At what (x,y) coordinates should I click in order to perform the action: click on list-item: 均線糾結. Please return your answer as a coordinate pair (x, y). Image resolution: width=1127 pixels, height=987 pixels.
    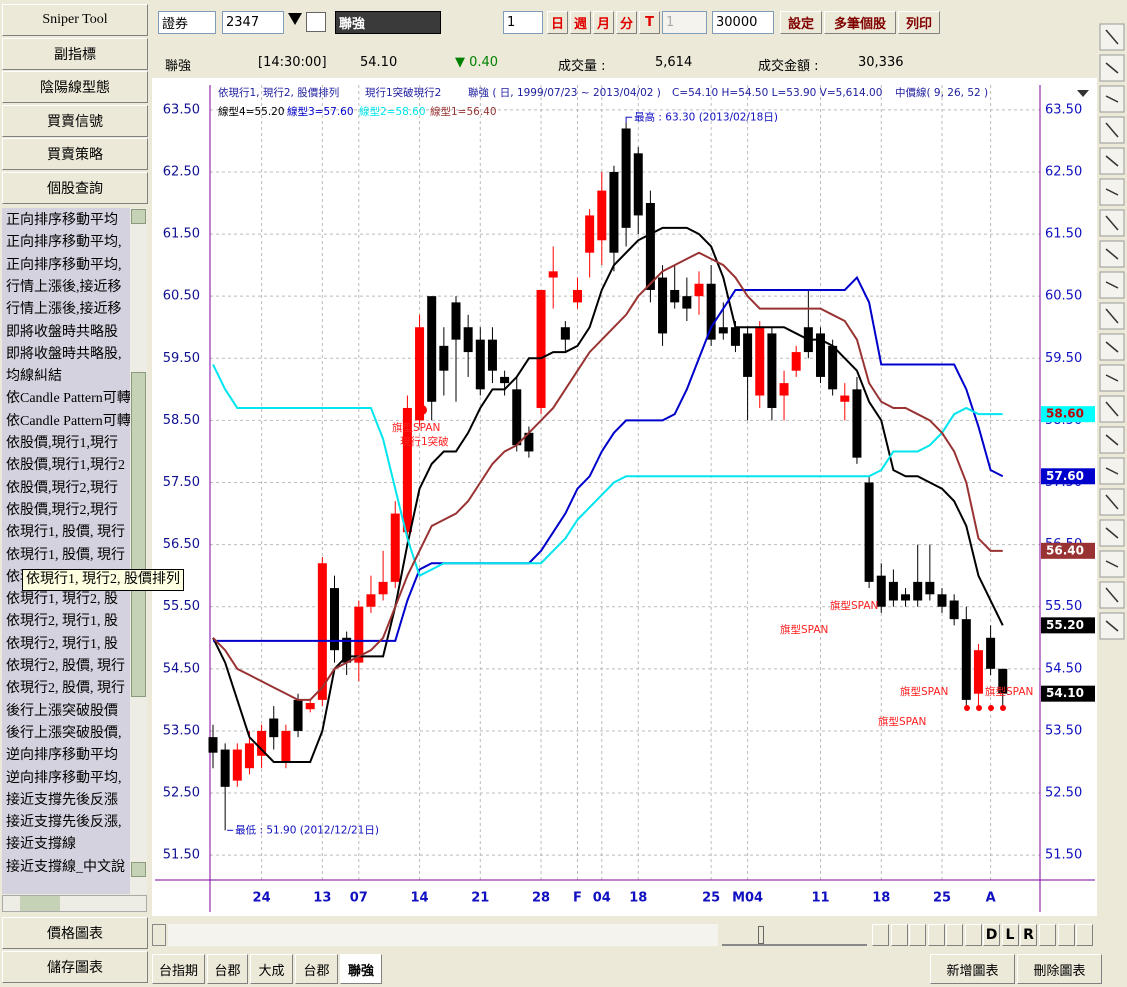
    Looking at the image, I should click on (34, 377).